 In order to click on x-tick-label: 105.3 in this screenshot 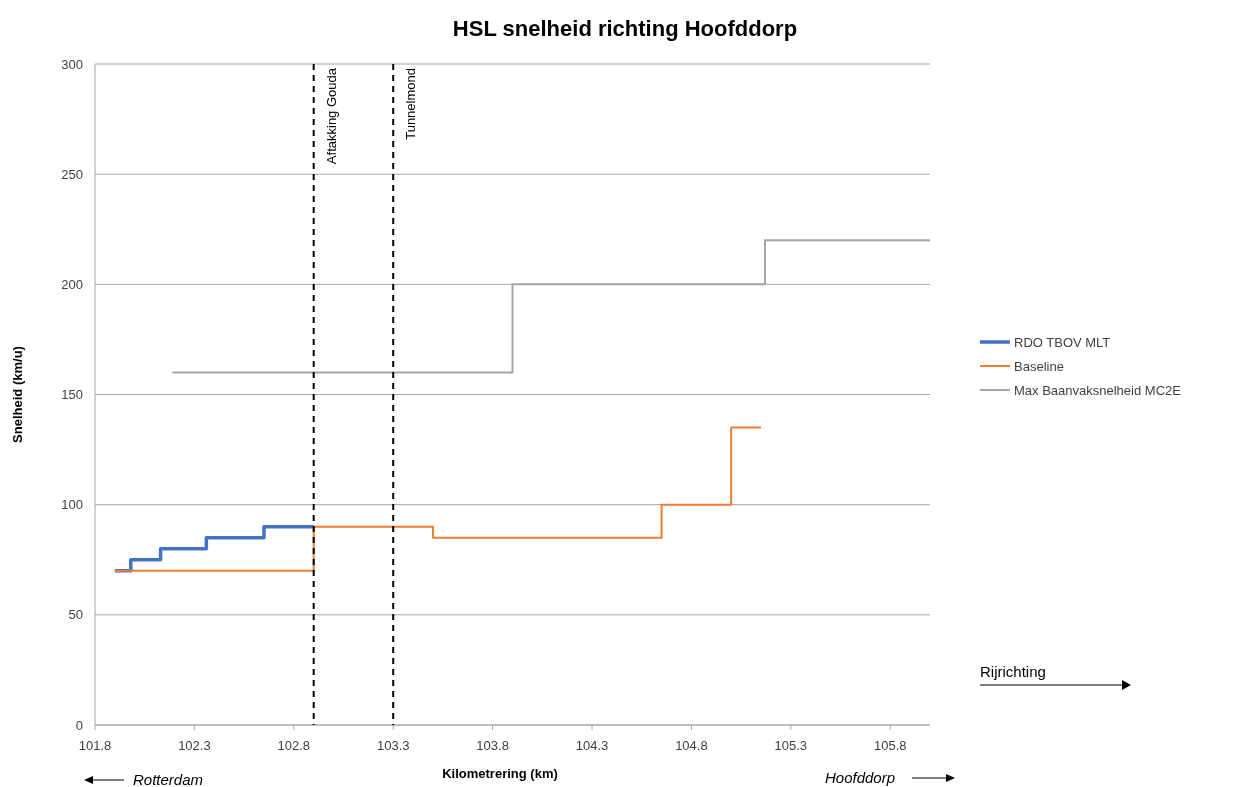, I will do `click(791, 745)`.